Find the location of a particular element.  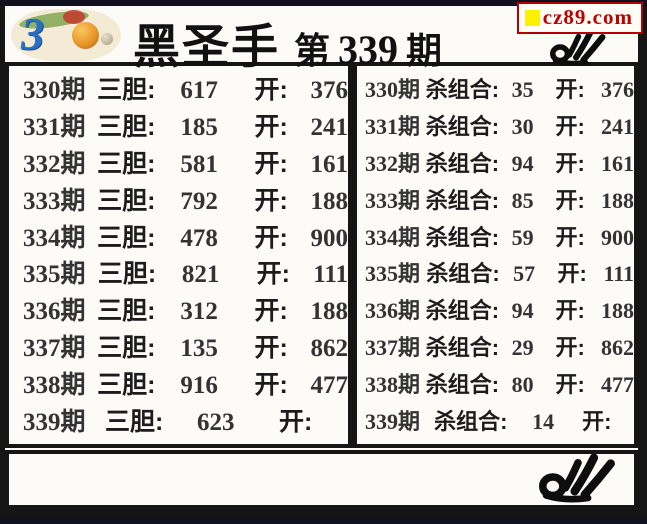

logo-ball-icon is located at coordinates (85, 35).